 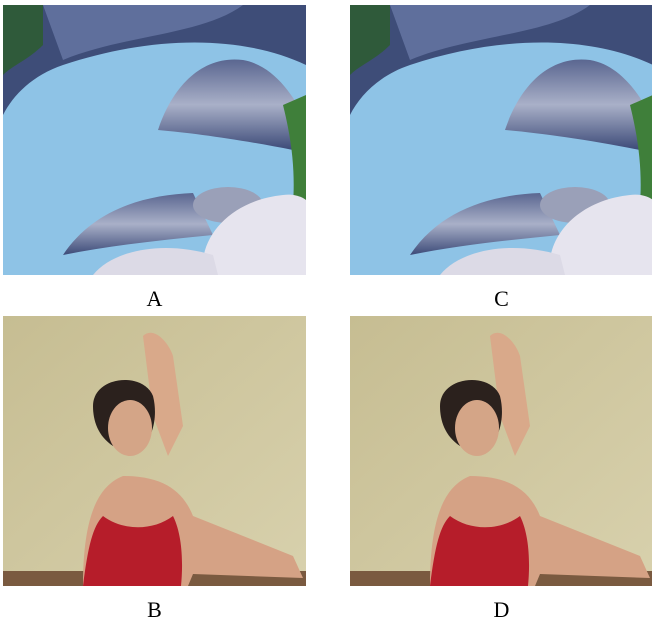 I want to click on panel-label: B, so click(x=154, y=609).